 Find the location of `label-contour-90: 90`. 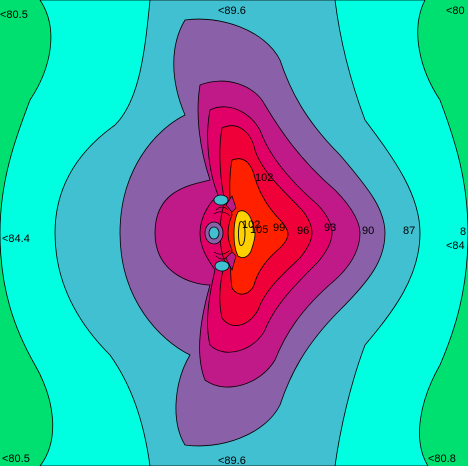

label-contour-90: 90 is located at coordinates (368, 231).